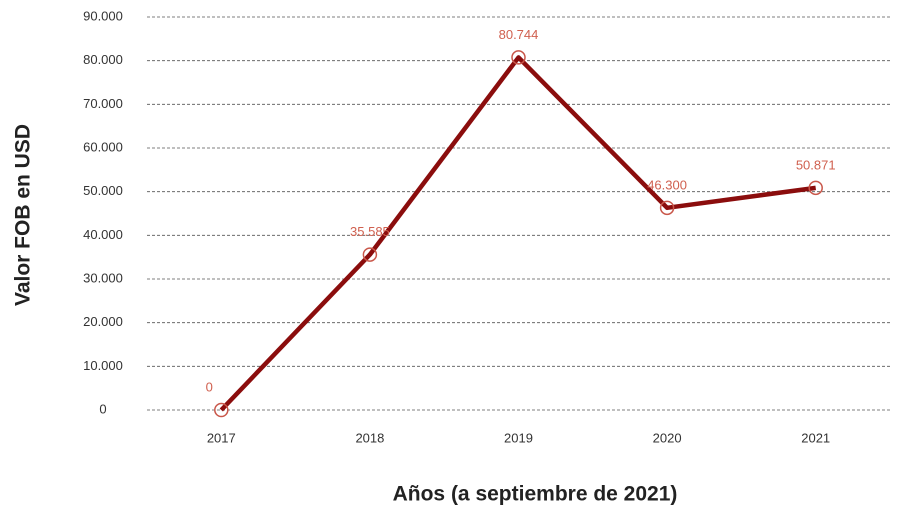 Image resolution: width=914 pixels, height=510 pixels. Describe the element at coordinates (103, 234) in the screenshot. I see `y-tick-label: 40.000` at that location.